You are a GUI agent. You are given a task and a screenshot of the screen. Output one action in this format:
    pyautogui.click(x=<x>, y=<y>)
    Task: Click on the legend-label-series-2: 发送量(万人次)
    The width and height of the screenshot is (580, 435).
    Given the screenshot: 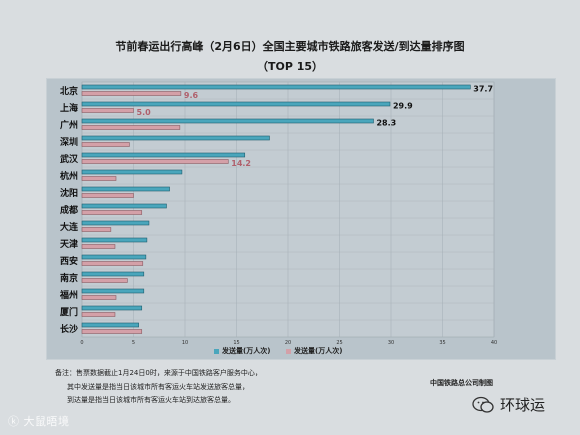 What is the action you would take?
    pyautogui.click(x=318, y=351)
    